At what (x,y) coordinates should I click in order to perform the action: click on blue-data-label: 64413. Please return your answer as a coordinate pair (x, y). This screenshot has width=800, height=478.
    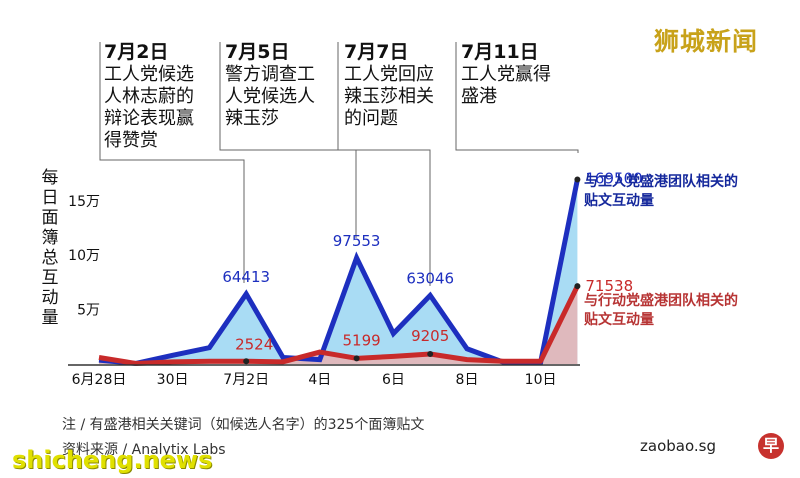
    Looking at the image, I should click on (246, 277).